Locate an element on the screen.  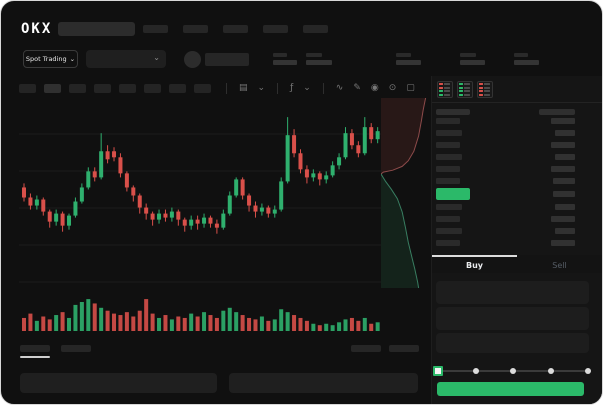
order-form is located at coordinates (517, 313).